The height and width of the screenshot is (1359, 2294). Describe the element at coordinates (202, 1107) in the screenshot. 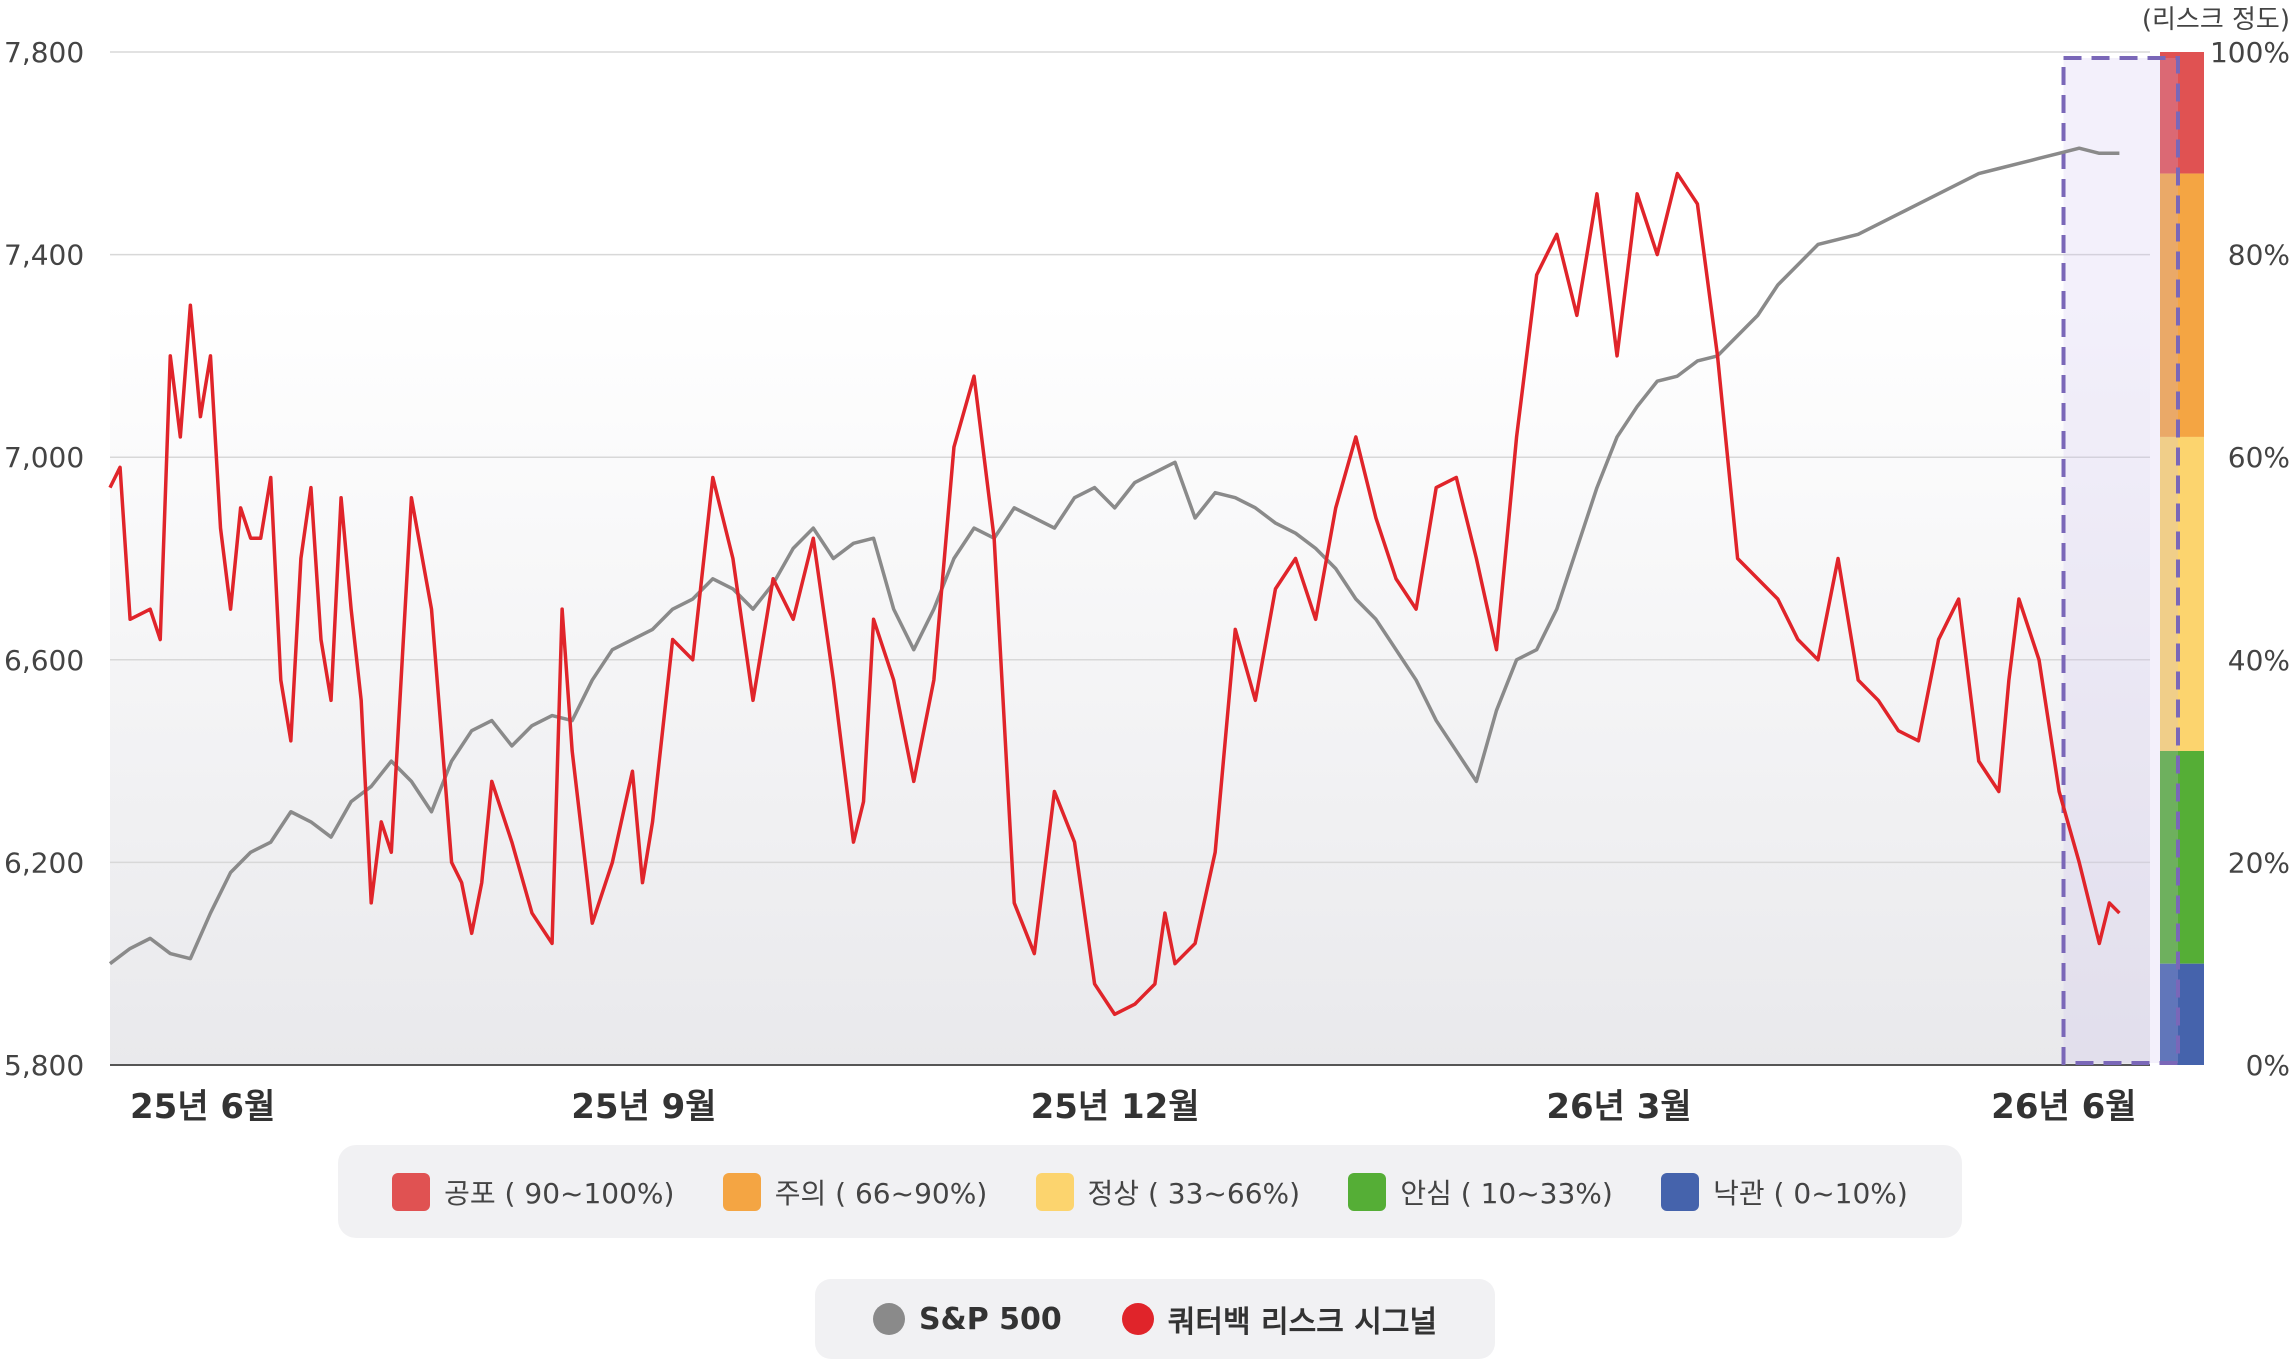

I see `x-tick-label: 25년 6월` at that location.